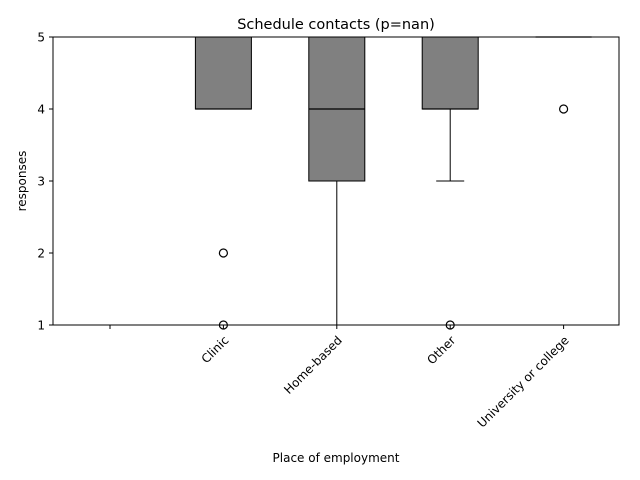 The height and width of the screenshot is (480, 640). What do you see at coordinates (313, 365) in the screenshot?
I see `x-tick-label: Home-based` at bounding box center [313, 365].